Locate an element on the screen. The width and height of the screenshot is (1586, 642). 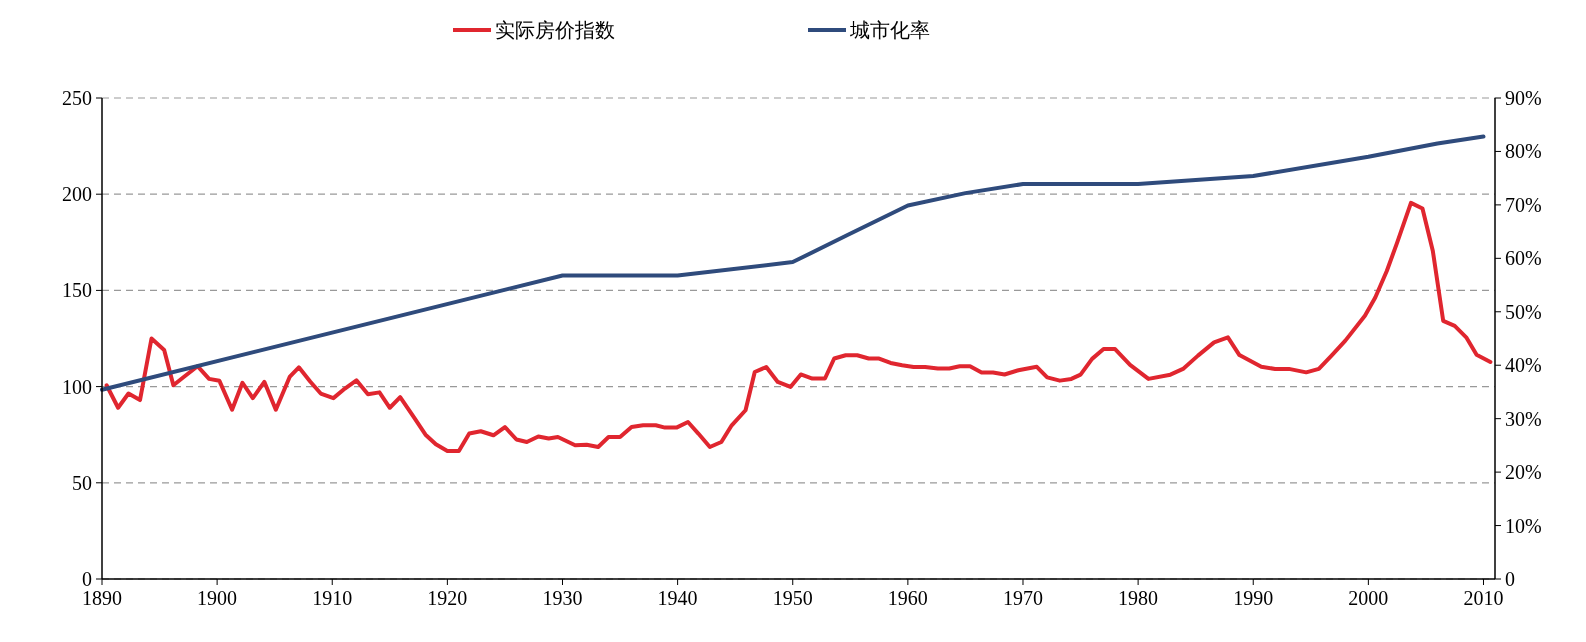
y-tick-label: 250 is located at coordinates (77, 98).